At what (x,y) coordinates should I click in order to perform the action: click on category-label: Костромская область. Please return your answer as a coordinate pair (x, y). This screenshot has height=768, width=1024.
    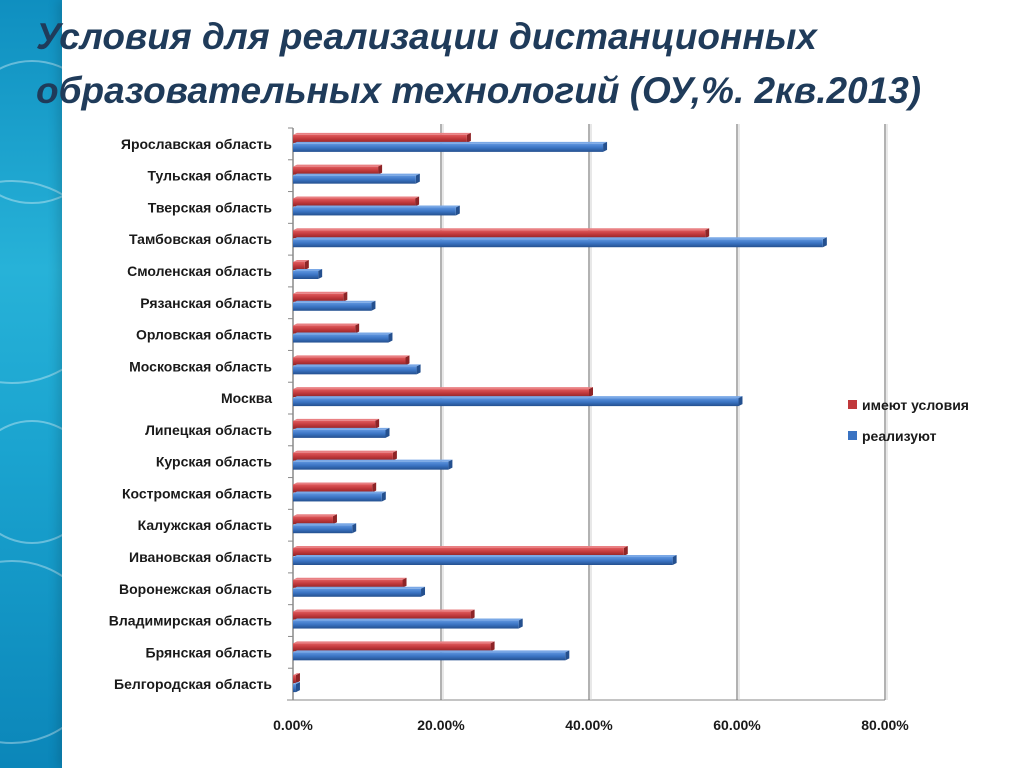
    Looking at the image, I should click on (197, 493).